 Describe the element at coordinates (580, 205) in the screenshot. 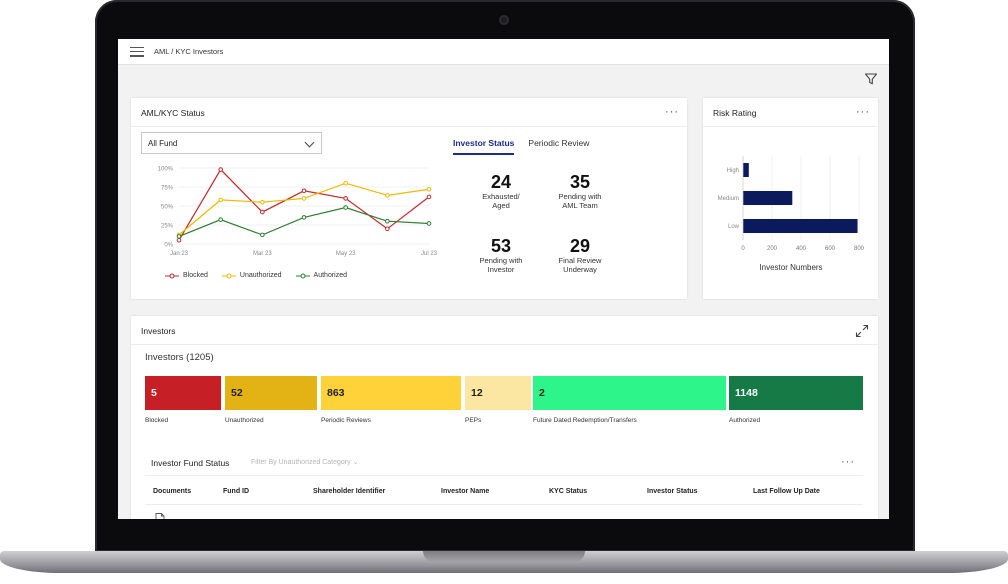

I see `stat-label: AML Team` at that location.